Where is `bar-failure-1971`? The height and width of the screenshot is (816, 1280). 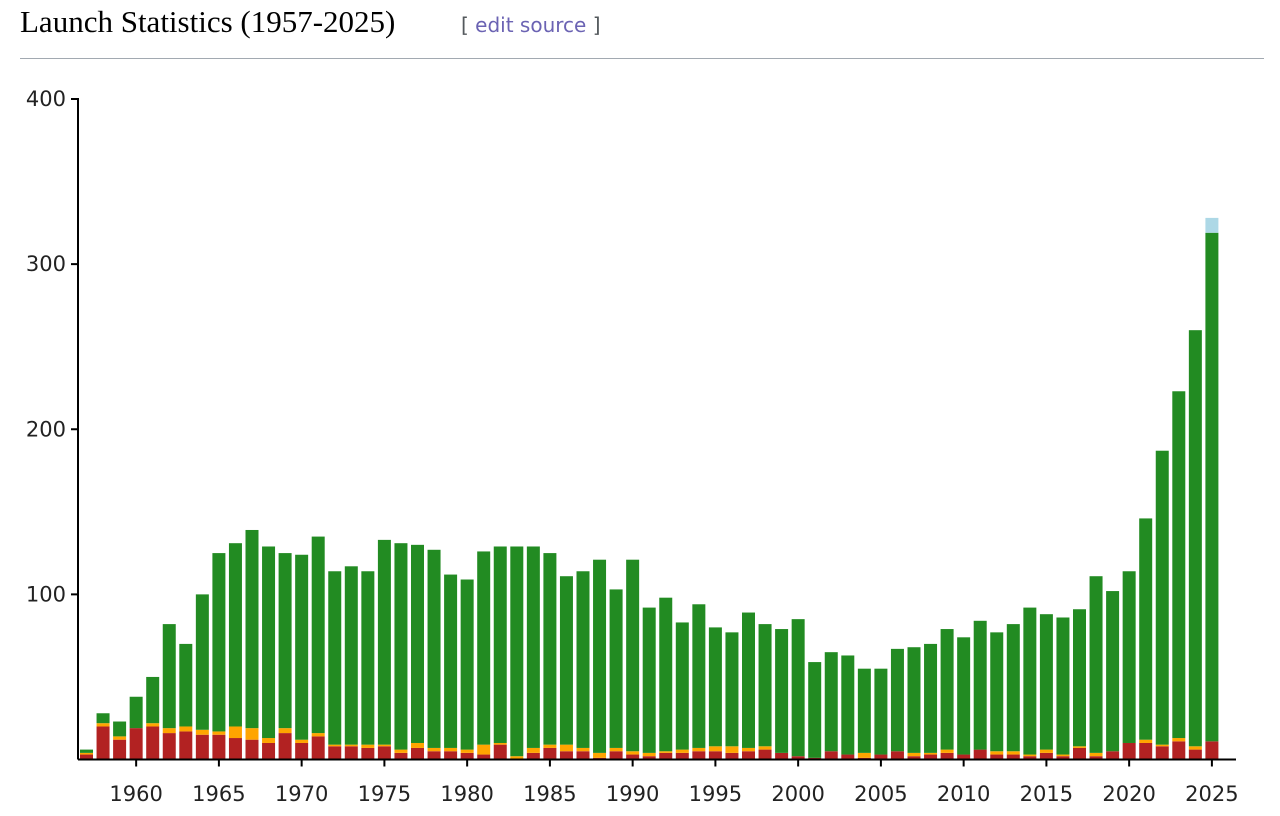 bar-failure-1971 is located at coordinates (318, 748).